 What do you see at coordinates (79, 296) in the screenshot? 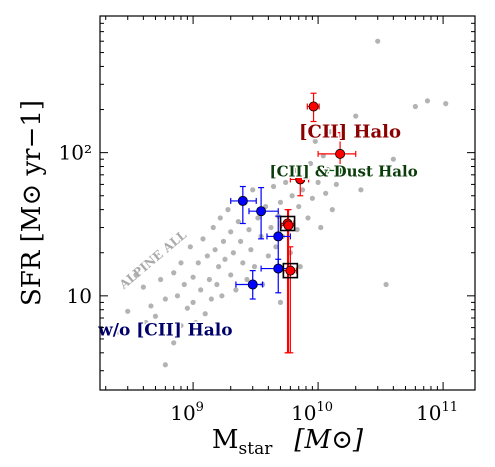
I see `y-tick-label: 10` at bounding box center [79, 296].